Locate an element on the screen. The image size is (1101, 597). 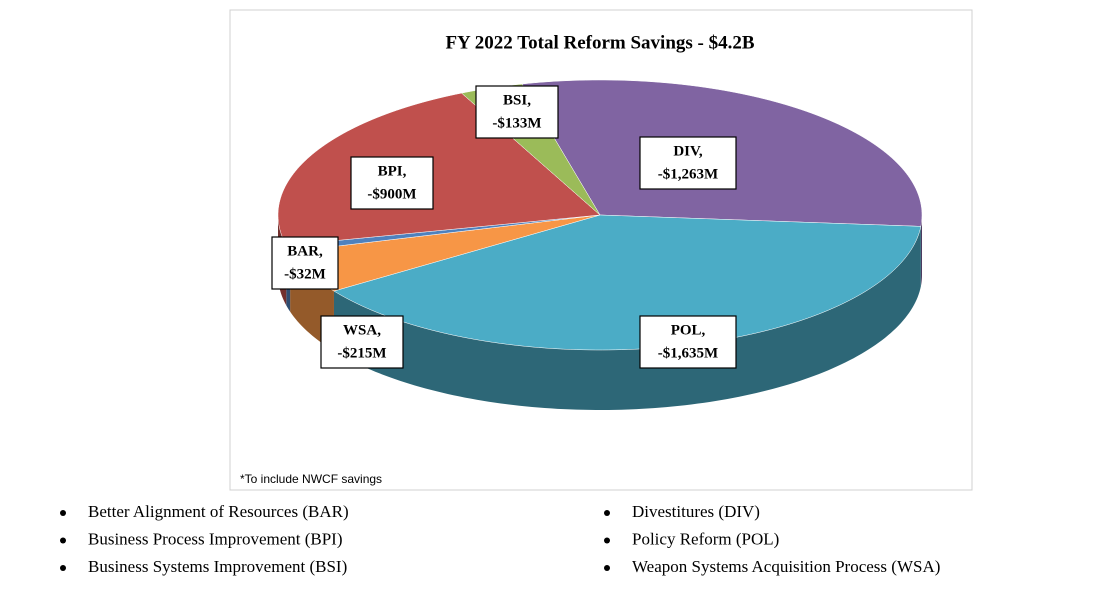
legend-item: Better Alignment of Resources (BAR) is located at coordinates (218, 511).